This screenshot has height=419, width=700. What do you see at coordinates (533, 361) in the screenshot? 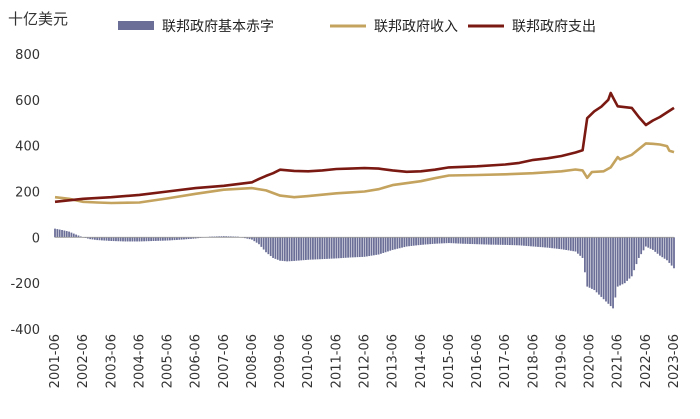
I see `x-tick-label: 2018-06` at bounding box center [533, 361].